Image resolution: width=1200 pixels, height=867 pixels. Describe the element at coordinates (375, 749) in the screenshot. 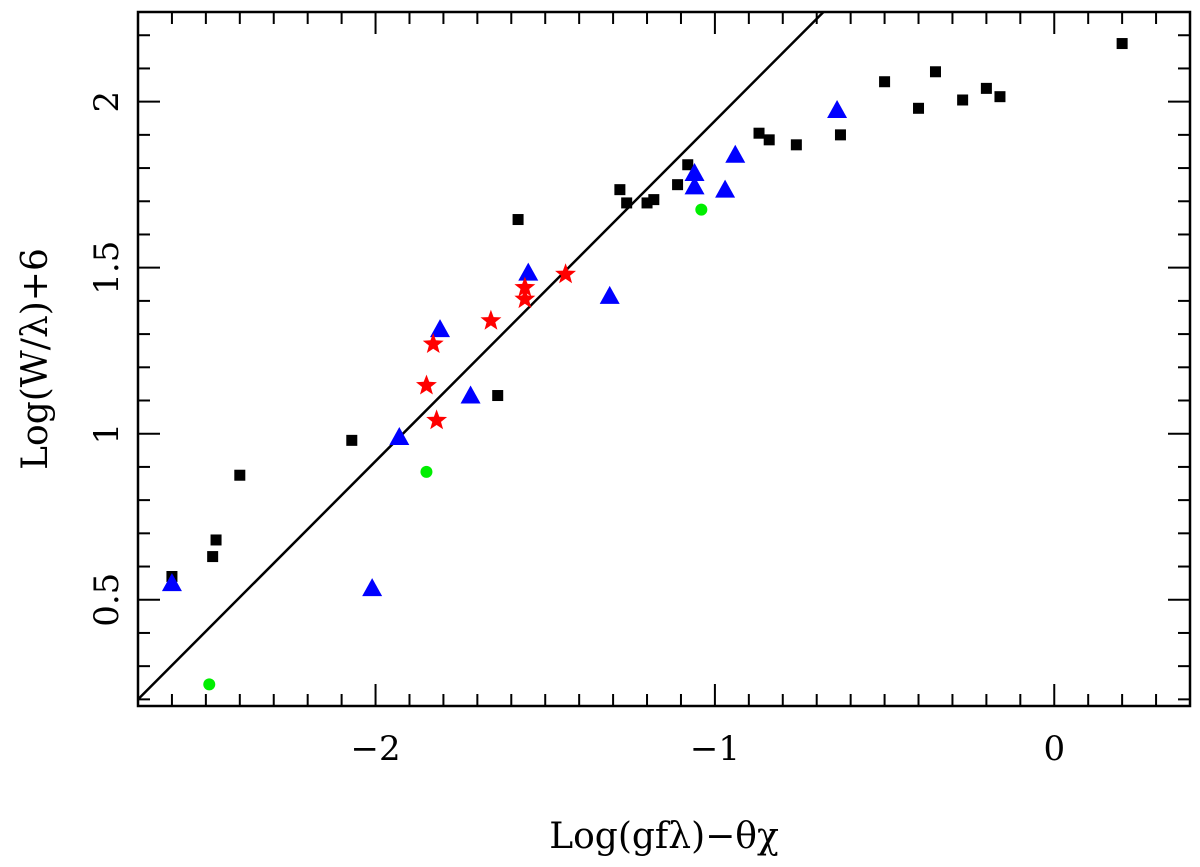

I see `x-tick-label: −2` at that location.